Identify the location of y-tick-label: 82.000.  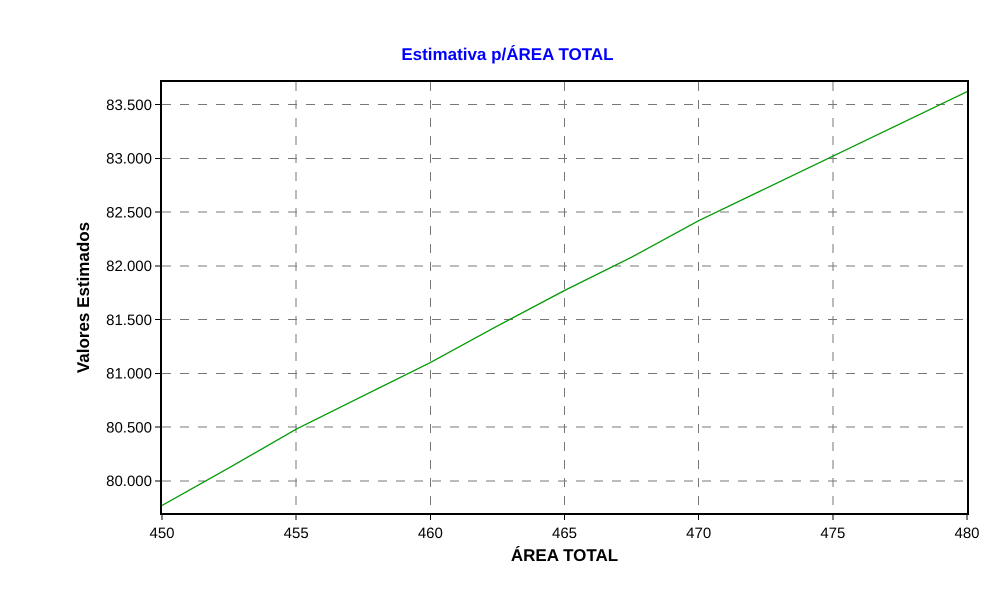
(129, 267).